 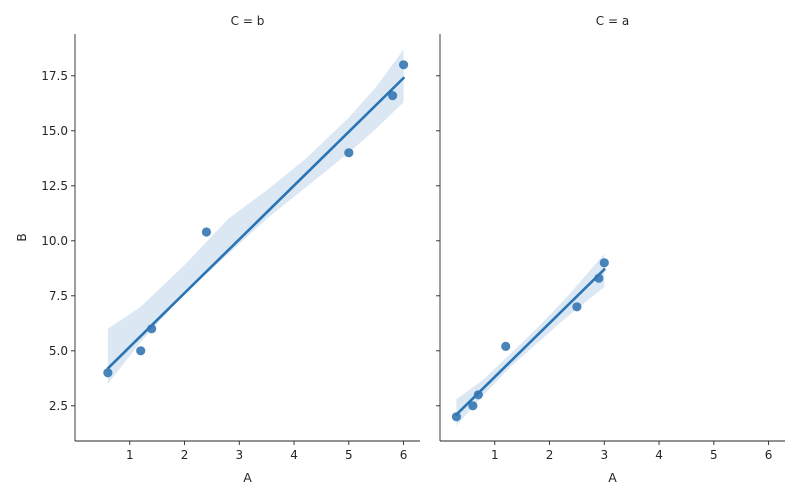 What do you see at coordinates (58, 406) in the screenshot?
I see `y-tick-label: 2.5` at bounding box center [58, 406].